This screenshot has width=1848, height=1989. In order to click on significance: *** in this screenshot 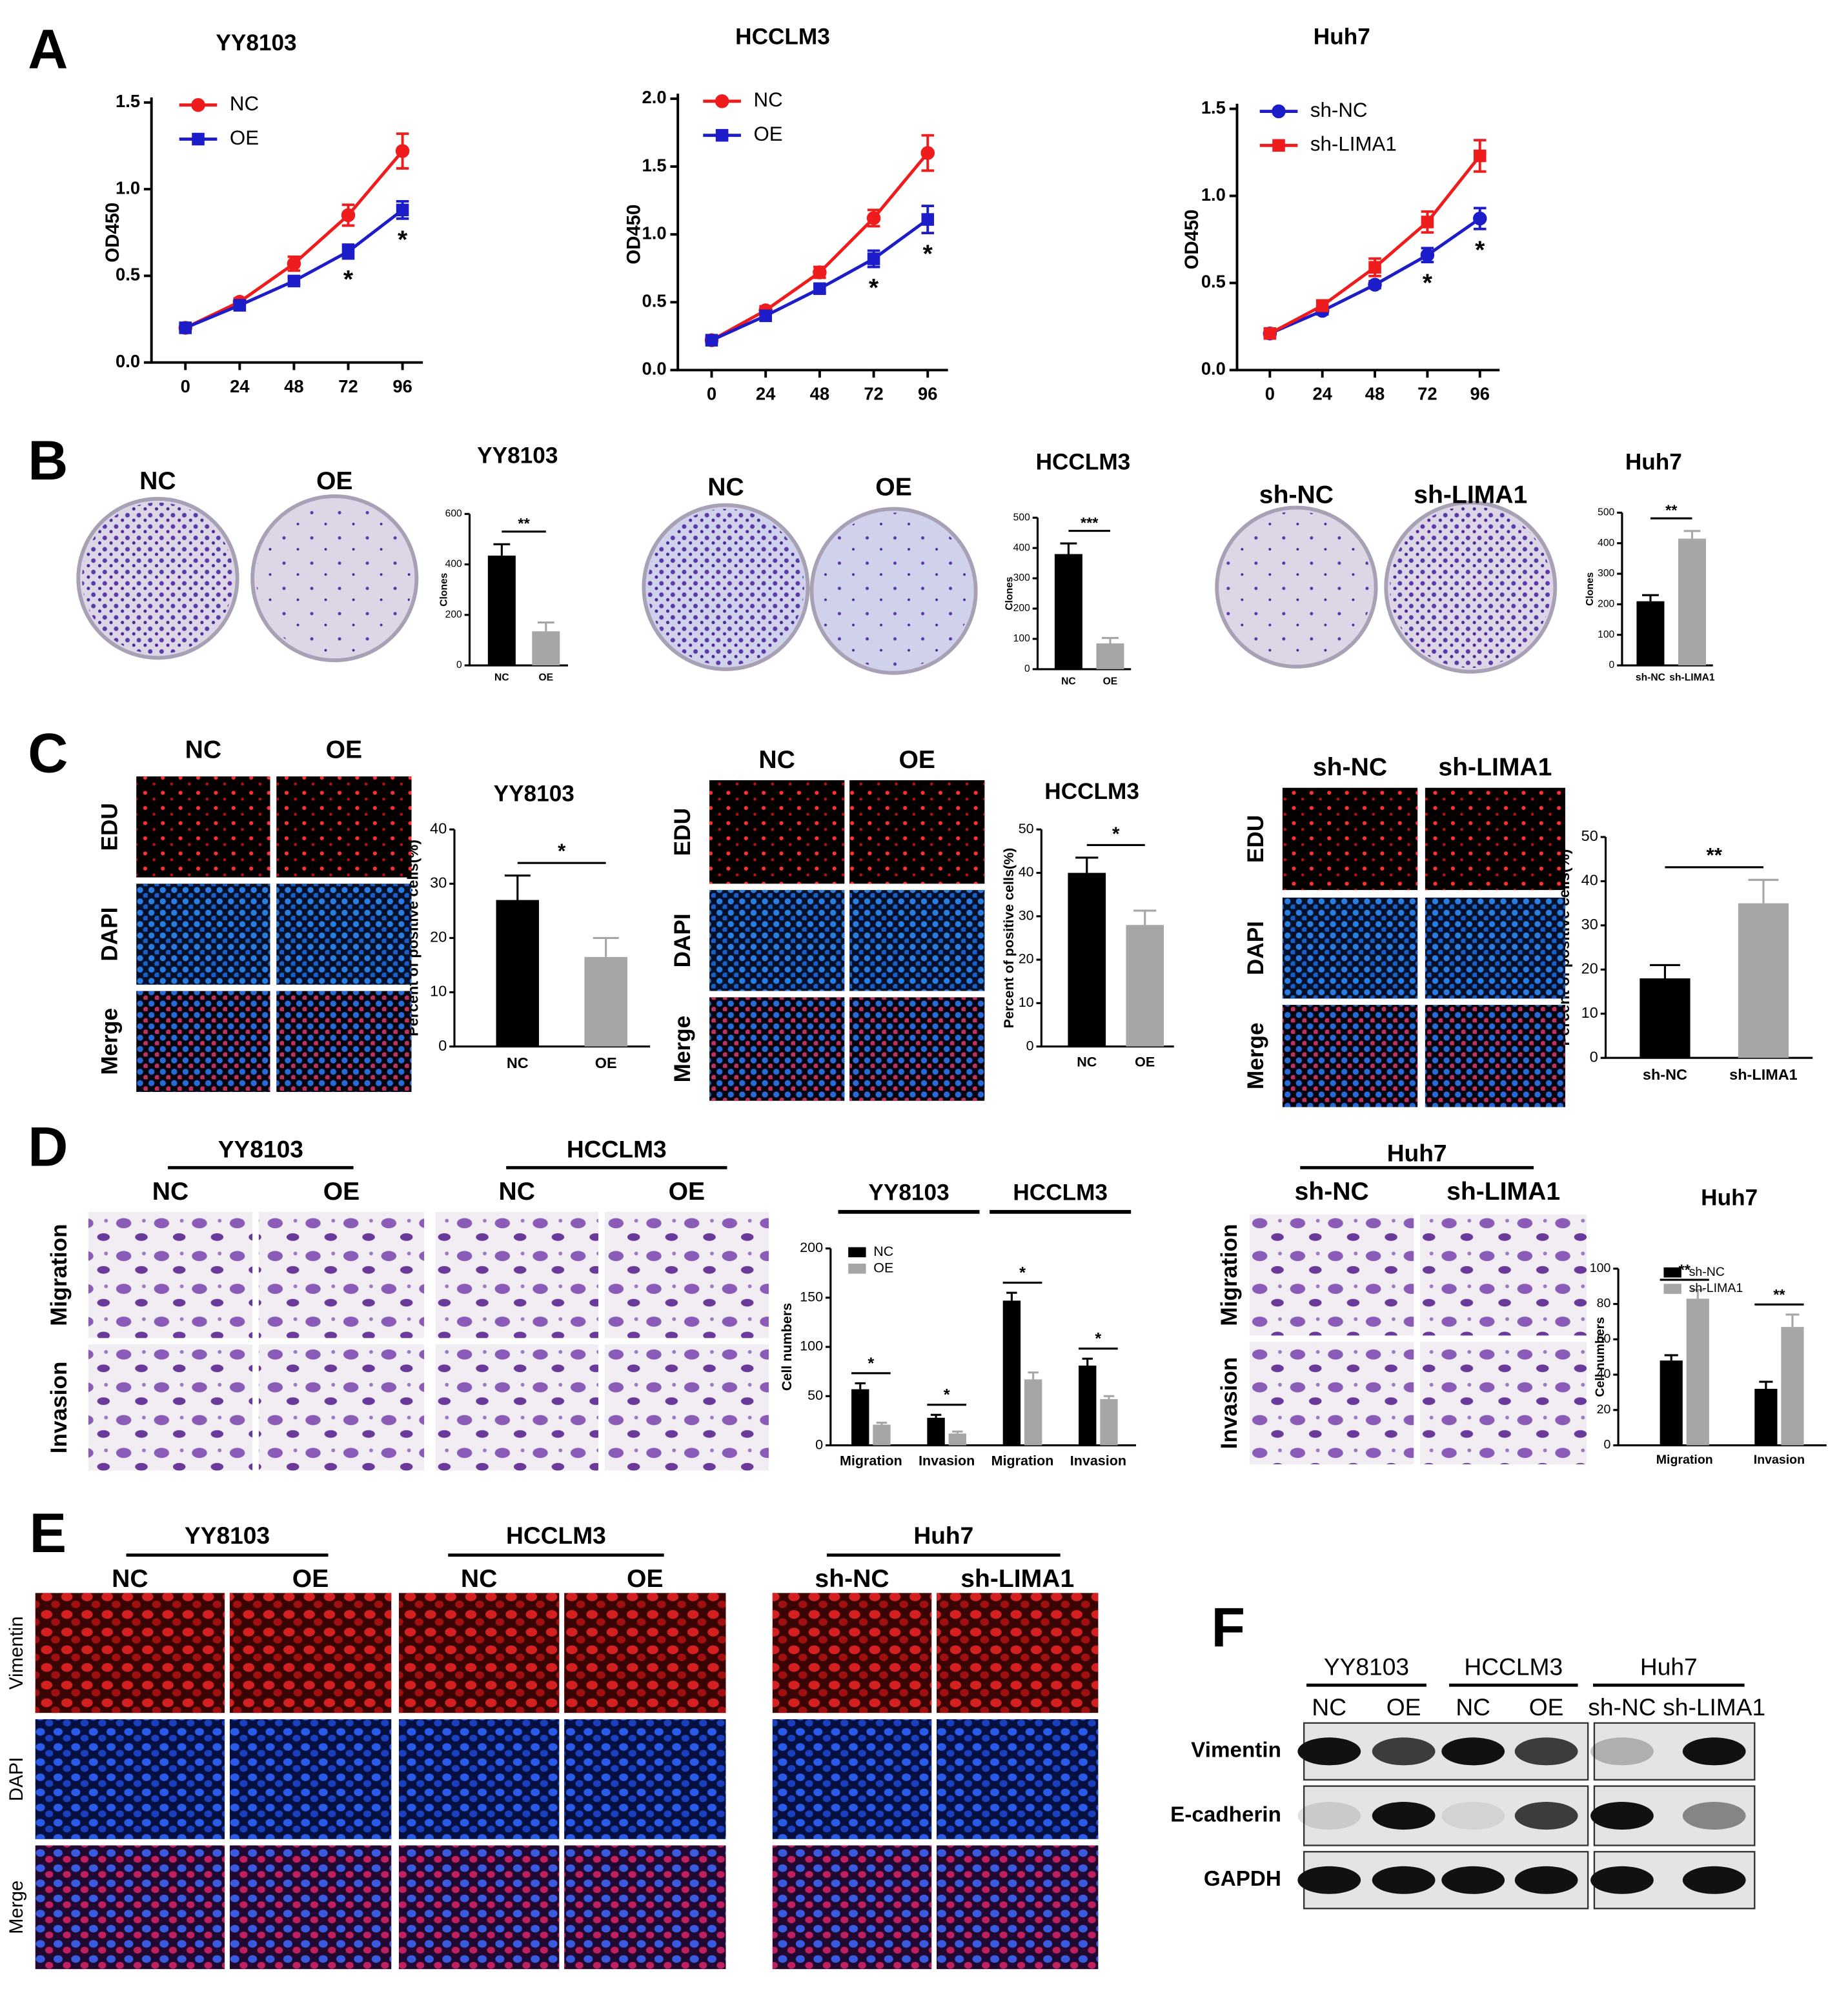, I will do `click(1090, 522)`.